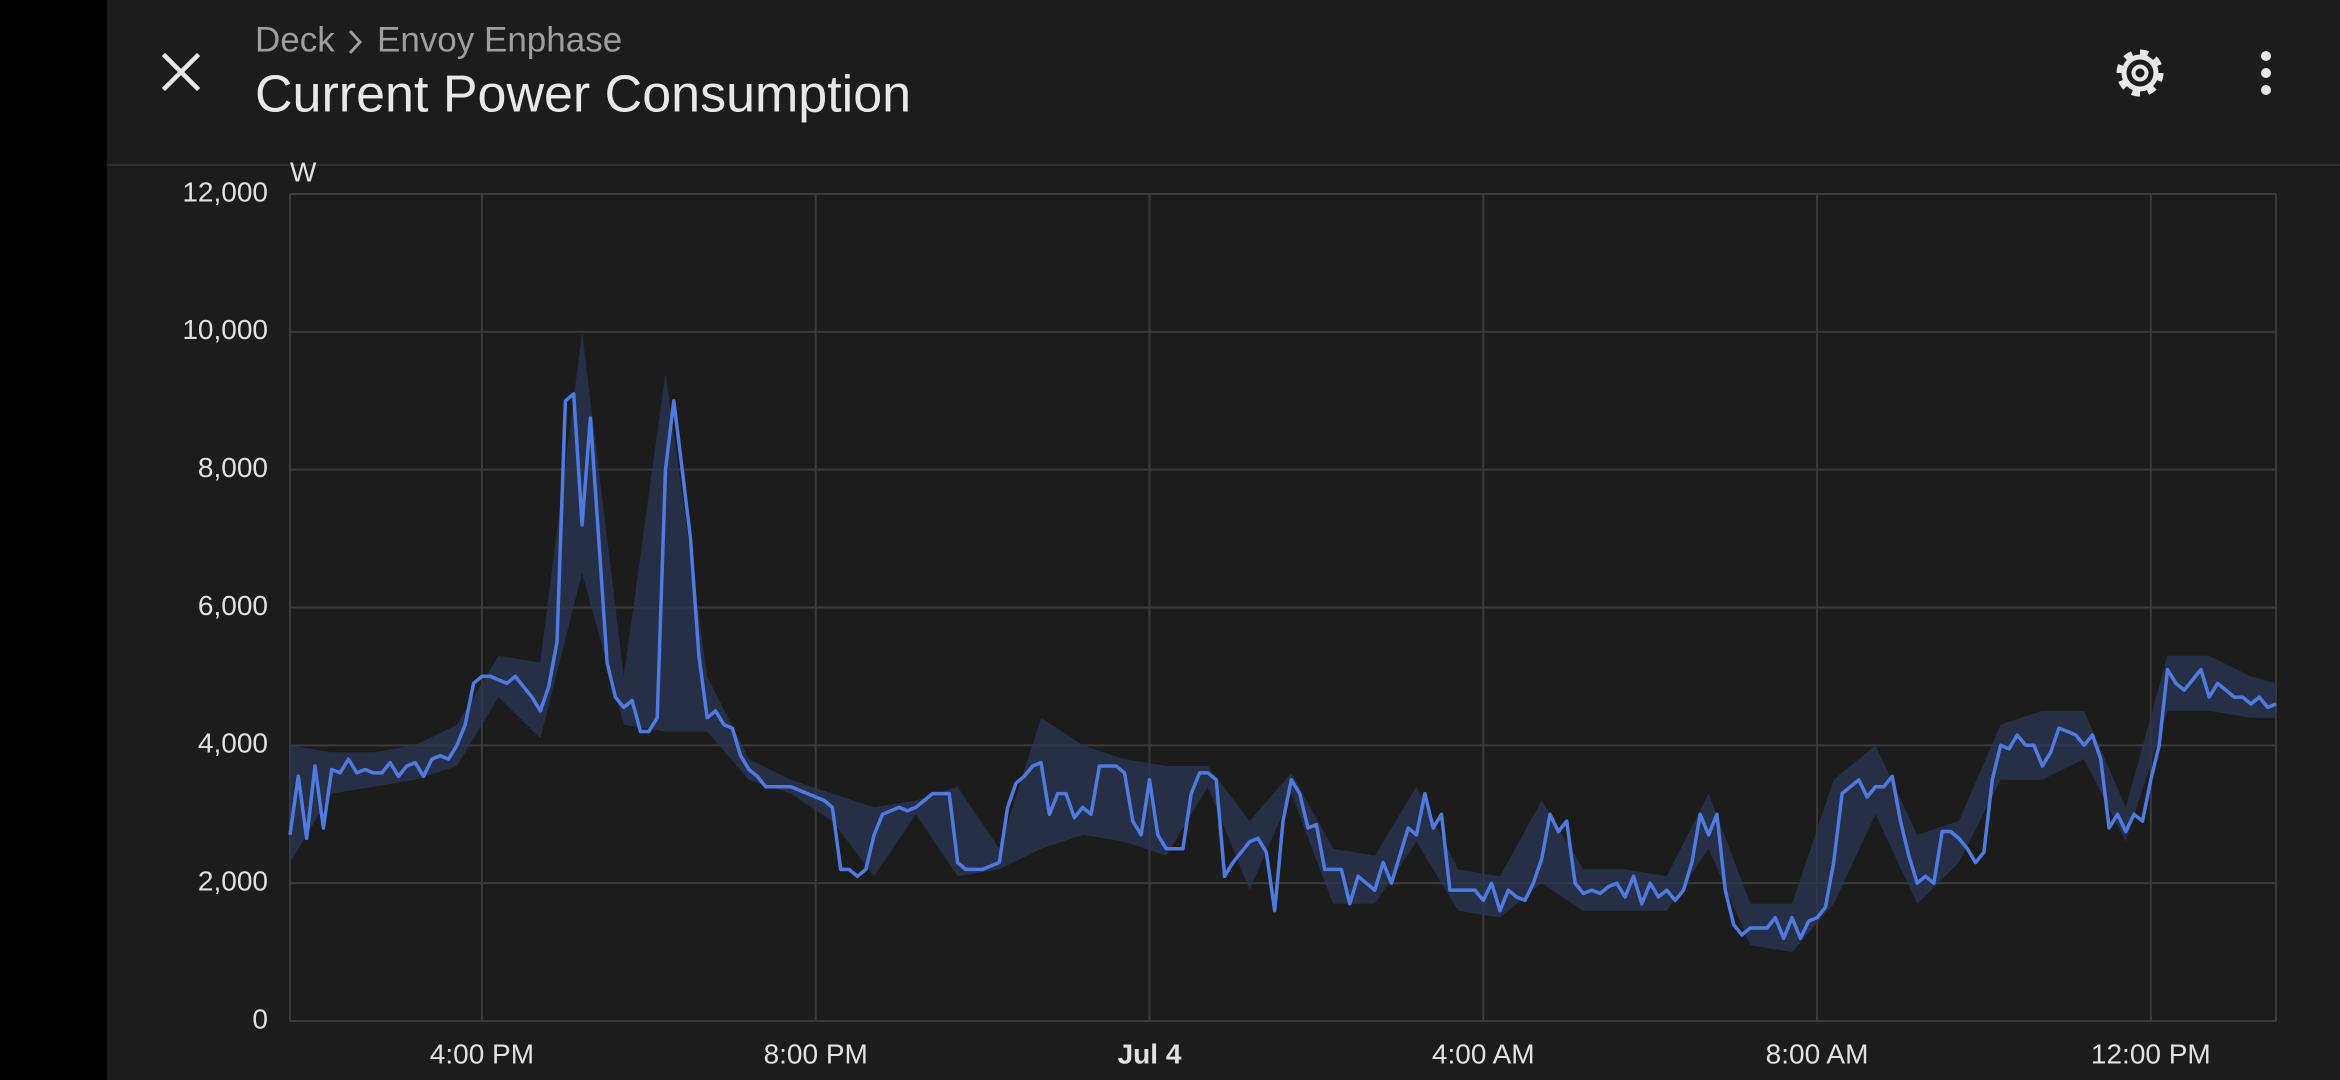 Image resolution: width=2340 pixels, height=1080 pixels. I want to click on x-tick-label: 12:00 PM, so click(2151, 1053).